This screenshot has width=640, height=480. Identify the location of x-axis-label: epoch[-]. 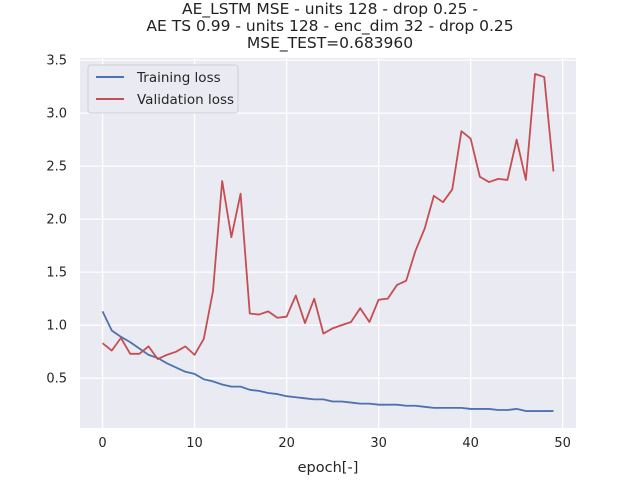
(328, 468).